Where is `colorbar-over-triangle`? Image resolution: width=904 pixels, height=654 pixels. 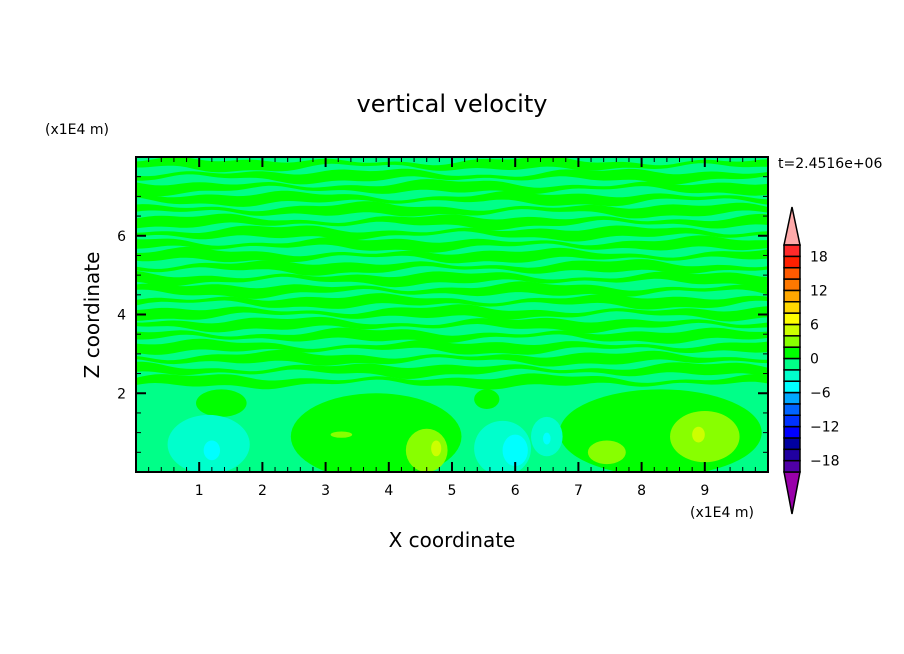 colorbar-over-triangle is located at coordinates (792, 226).